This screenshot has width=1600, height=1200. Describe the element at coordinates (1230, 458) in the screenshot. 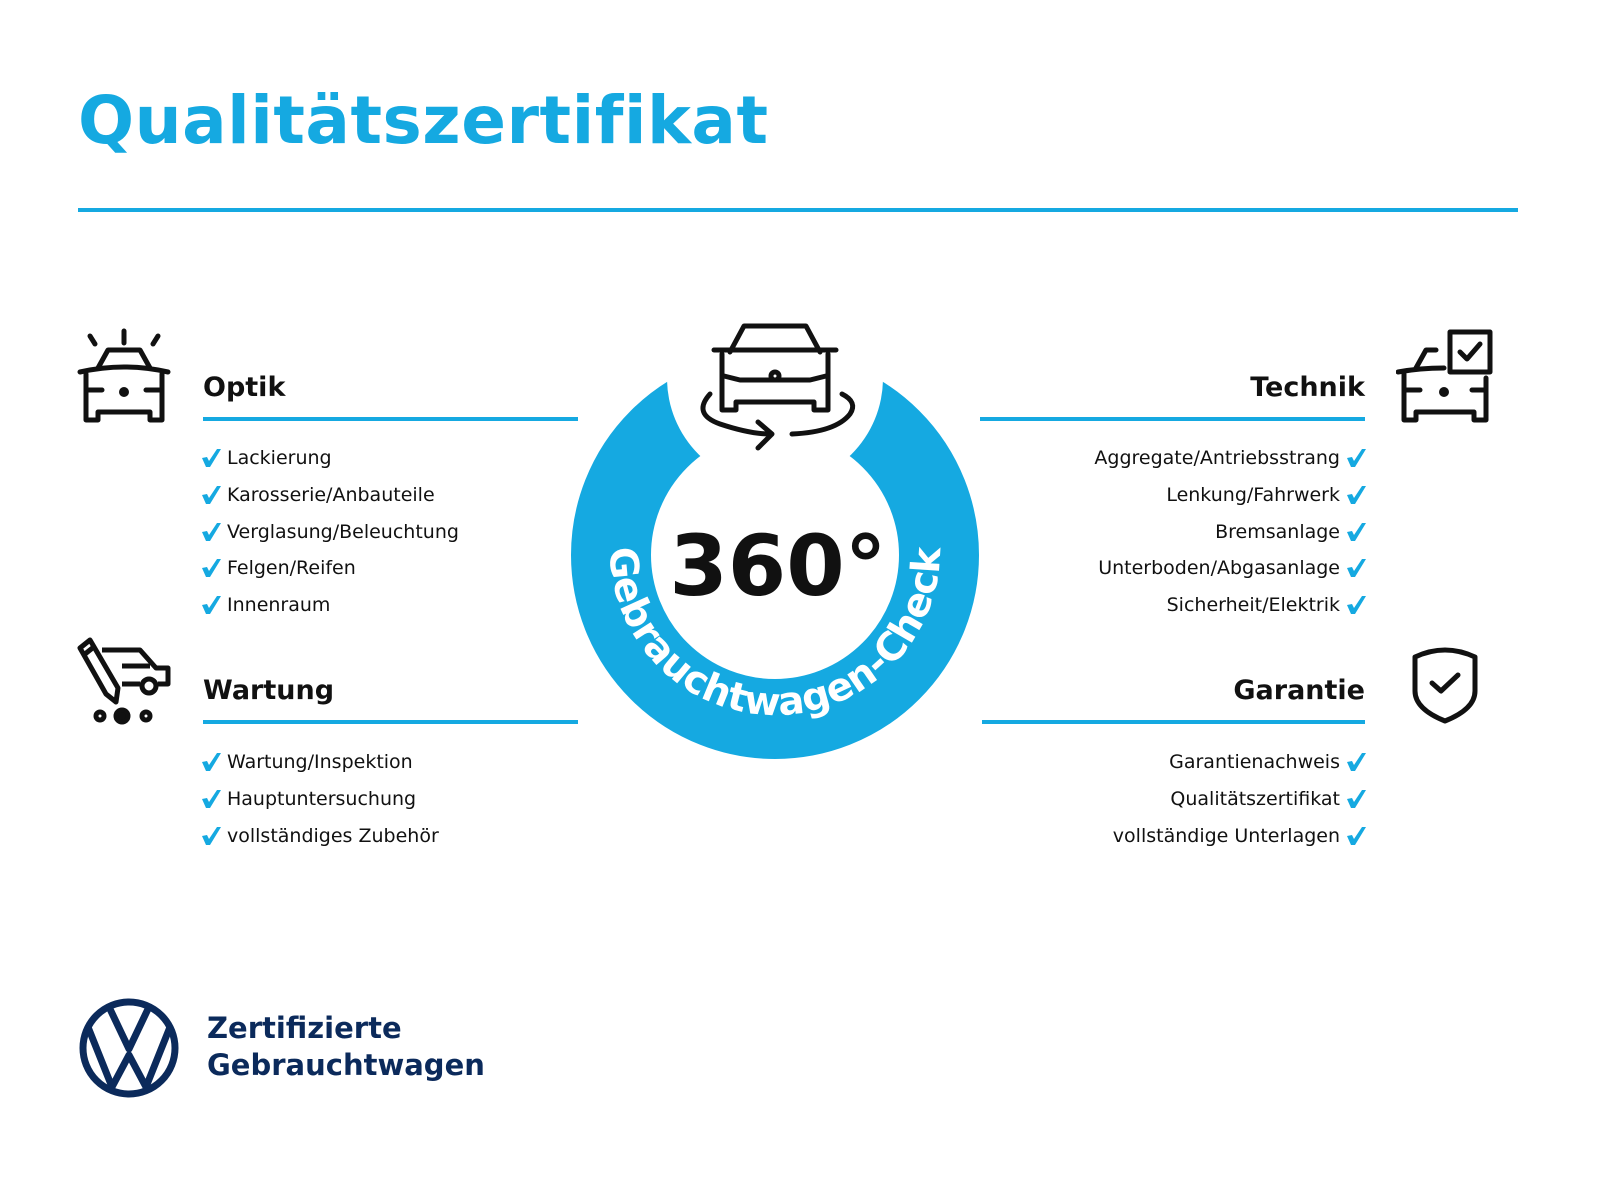

I see `list-item: Aggregate/Antriebsstrang` at that location.